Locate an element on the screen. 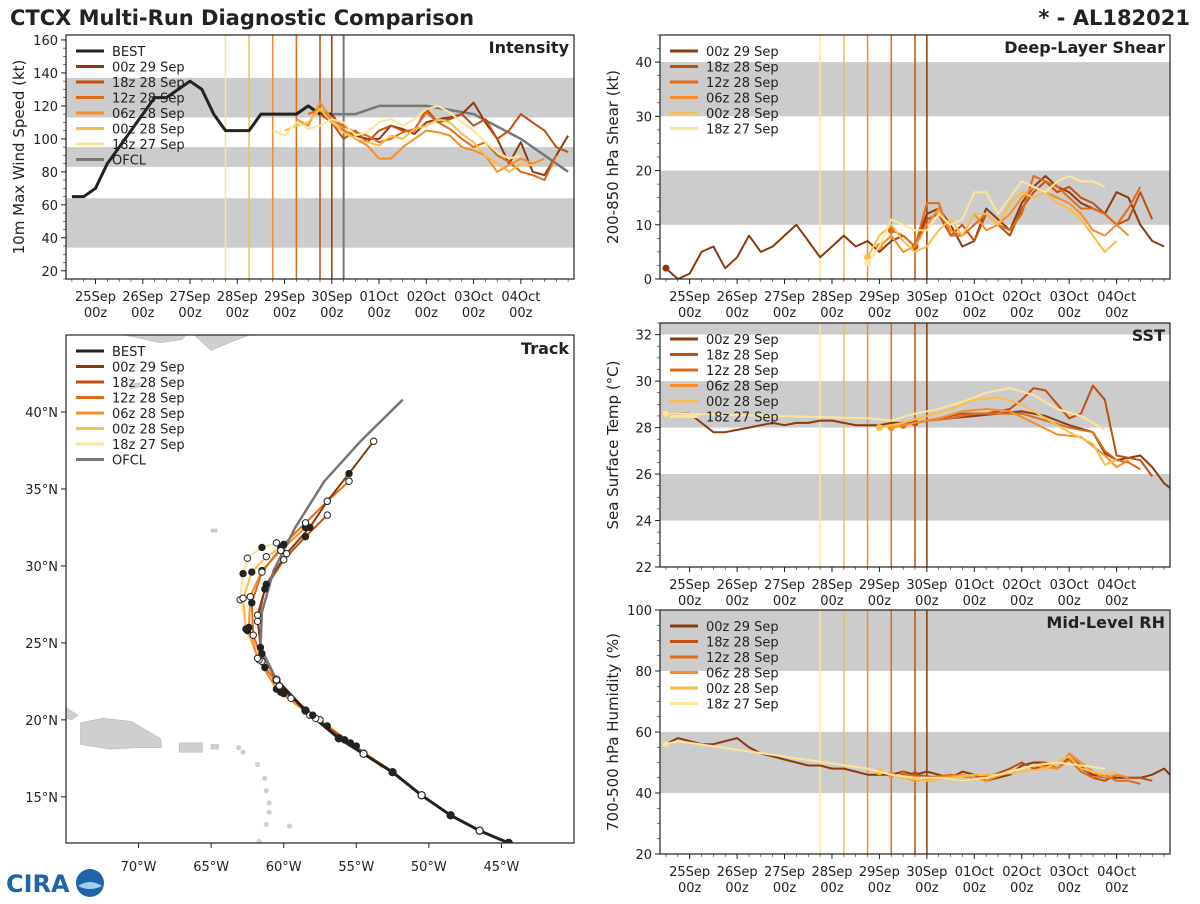 This screenshot has height=904, width=1200. logo-wave-icon is located at coordinates (90, 885).